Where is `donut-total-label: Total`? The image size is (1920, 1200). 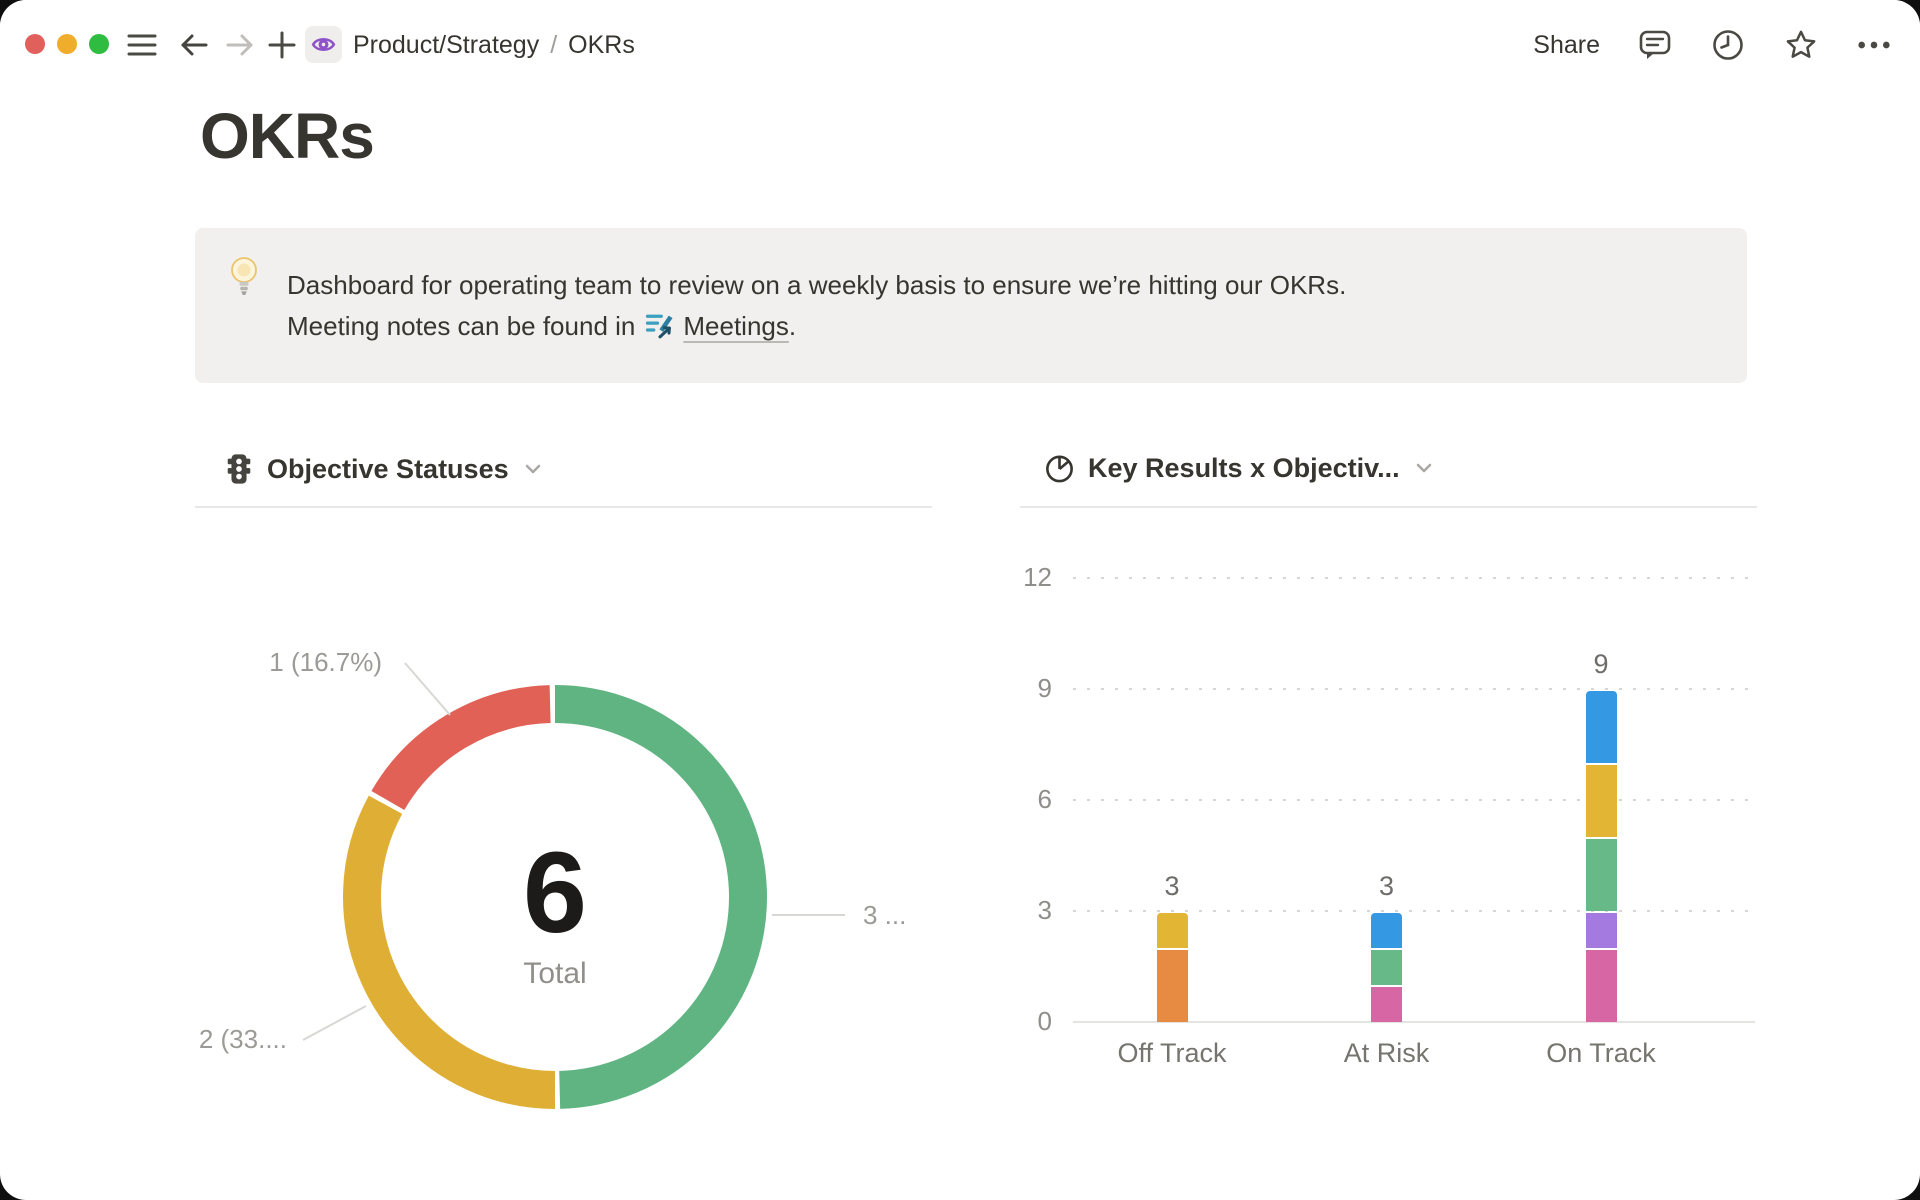
donut-total-label: Total is located at coordinates (554, 973).